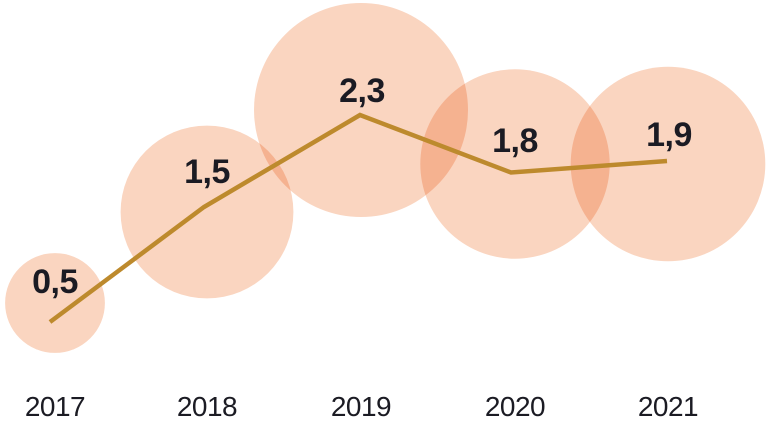 The height and width of the screenshot is (424, 770). I want to click on value-label-2017: 0,5, so click(55, 282).